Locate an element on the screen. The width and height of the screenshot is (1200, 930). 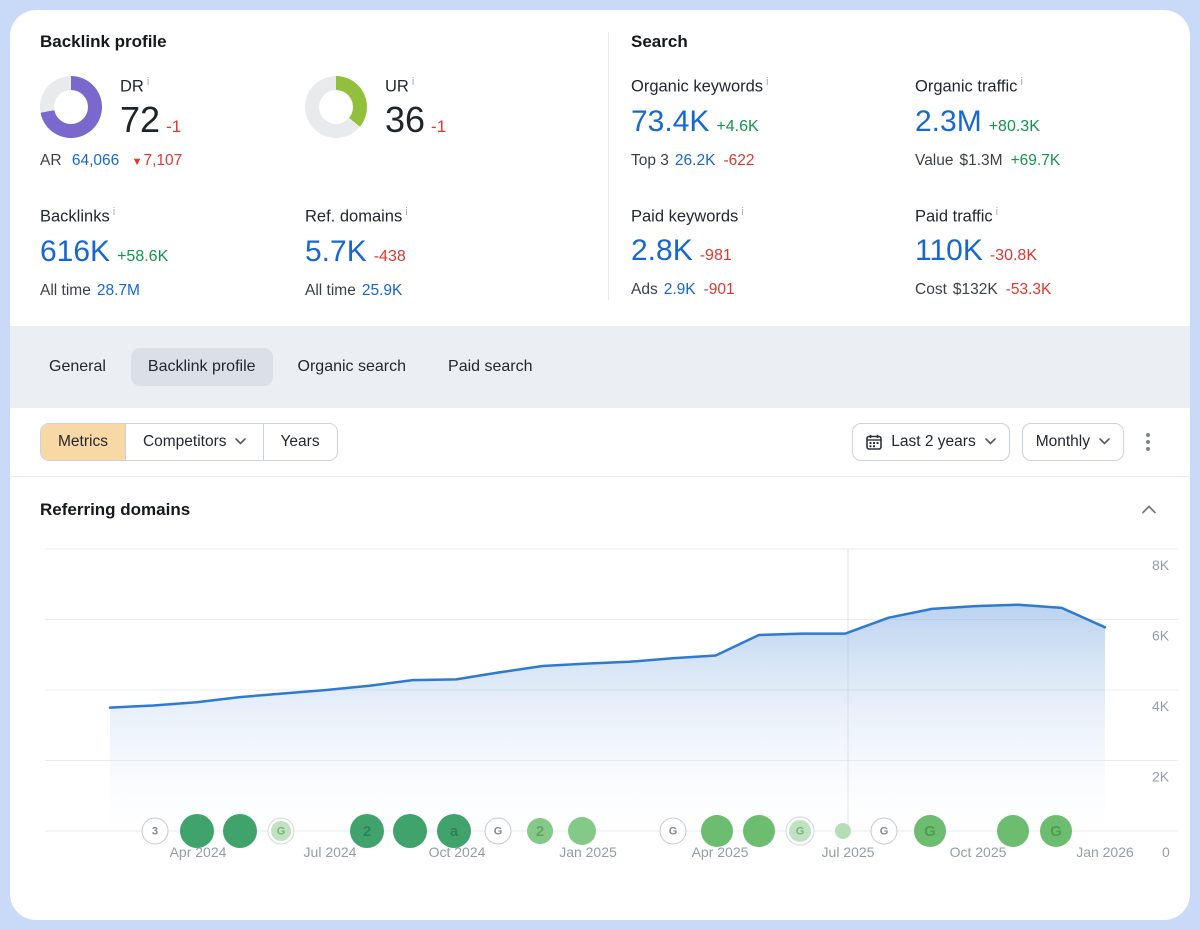
ur-delta: -1 is located at coordinates (439, 126).